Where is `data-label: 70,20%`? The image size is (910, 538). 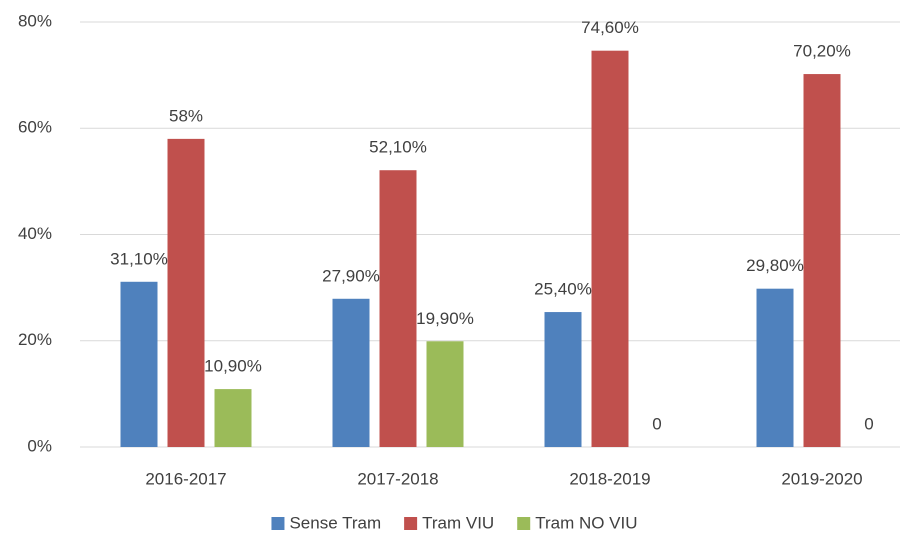 data-label: 70,20% is located at coordinates (822, 51).